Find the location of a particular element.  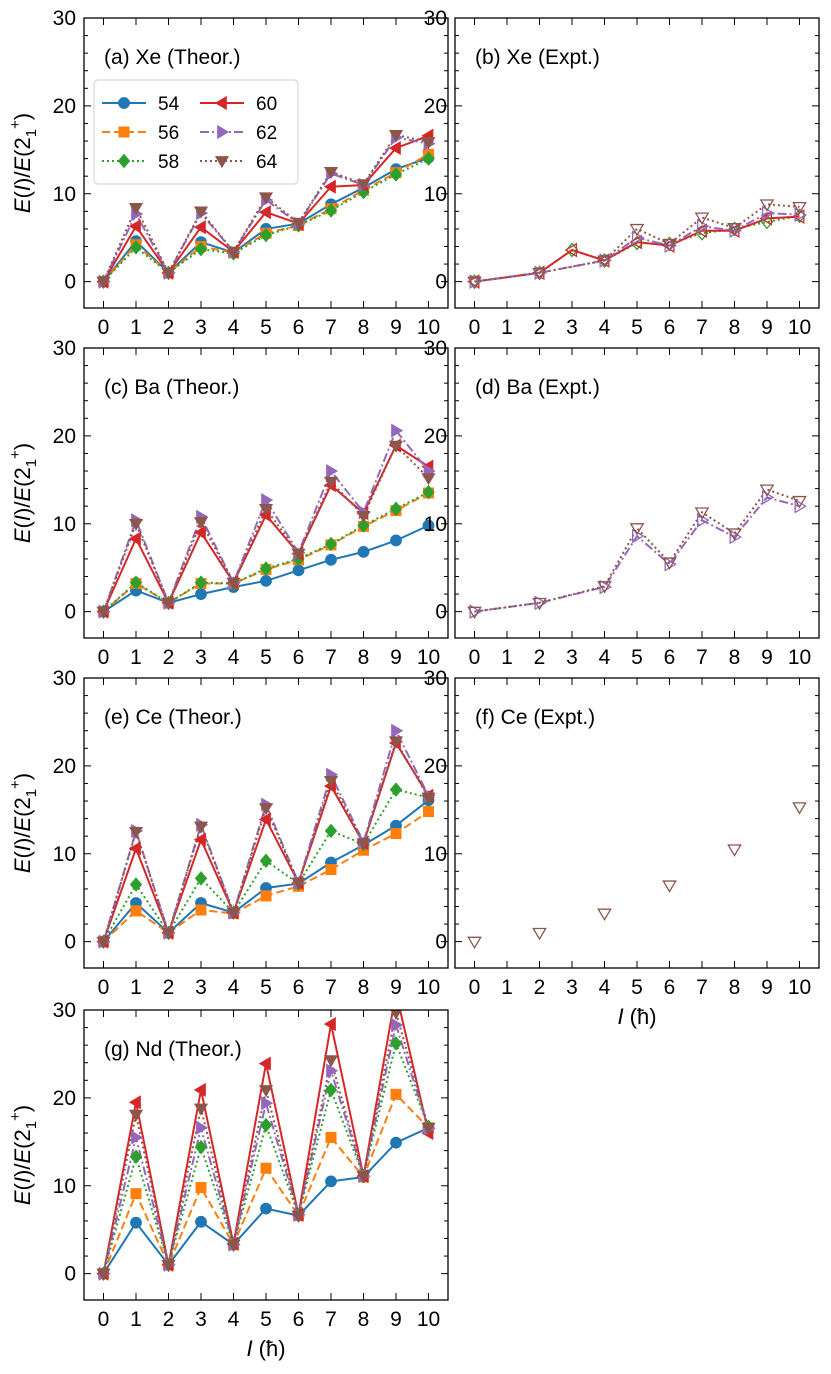

x-tick-label: 2 is located at coordinates (169, 1319).